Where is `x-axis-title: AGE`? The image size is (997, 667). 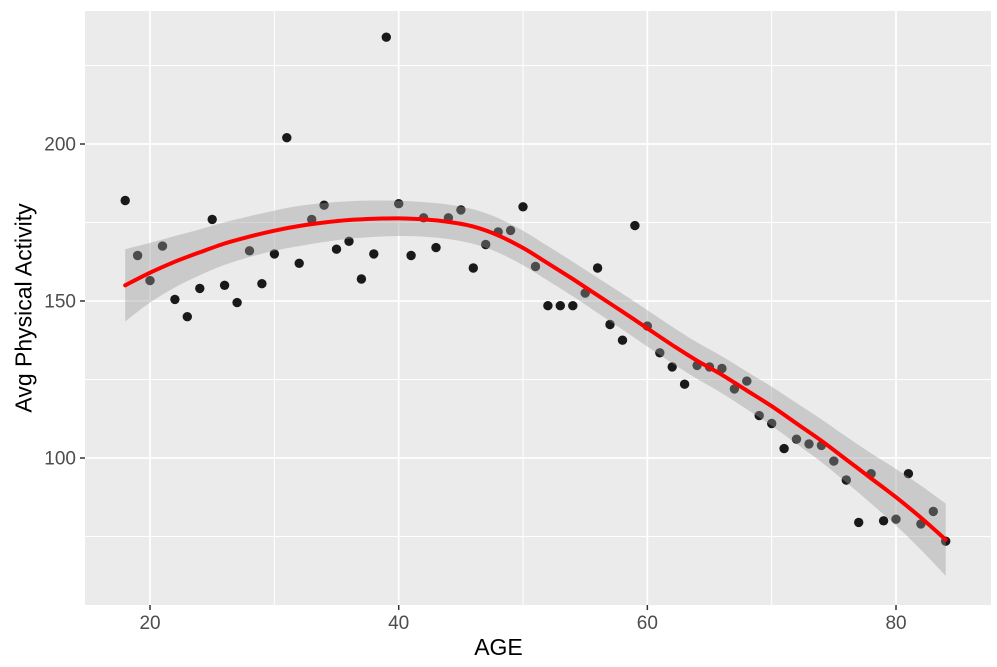 x-axis-title: AGE is located at coordinates (498, 647).